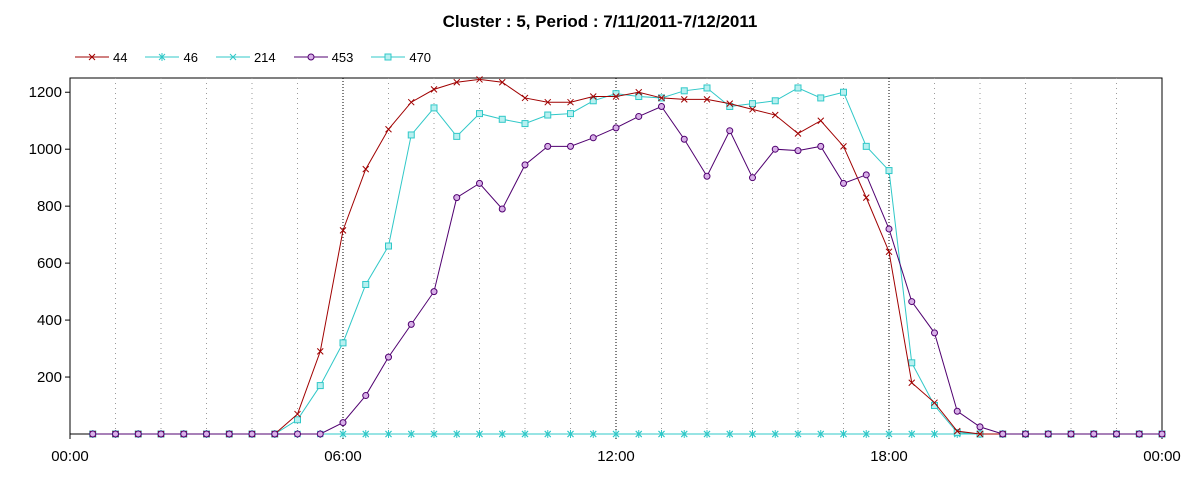 The width and height of the screenshot is (1200, 480). I want to click on legend-item-214: 214, so click(245, 57).